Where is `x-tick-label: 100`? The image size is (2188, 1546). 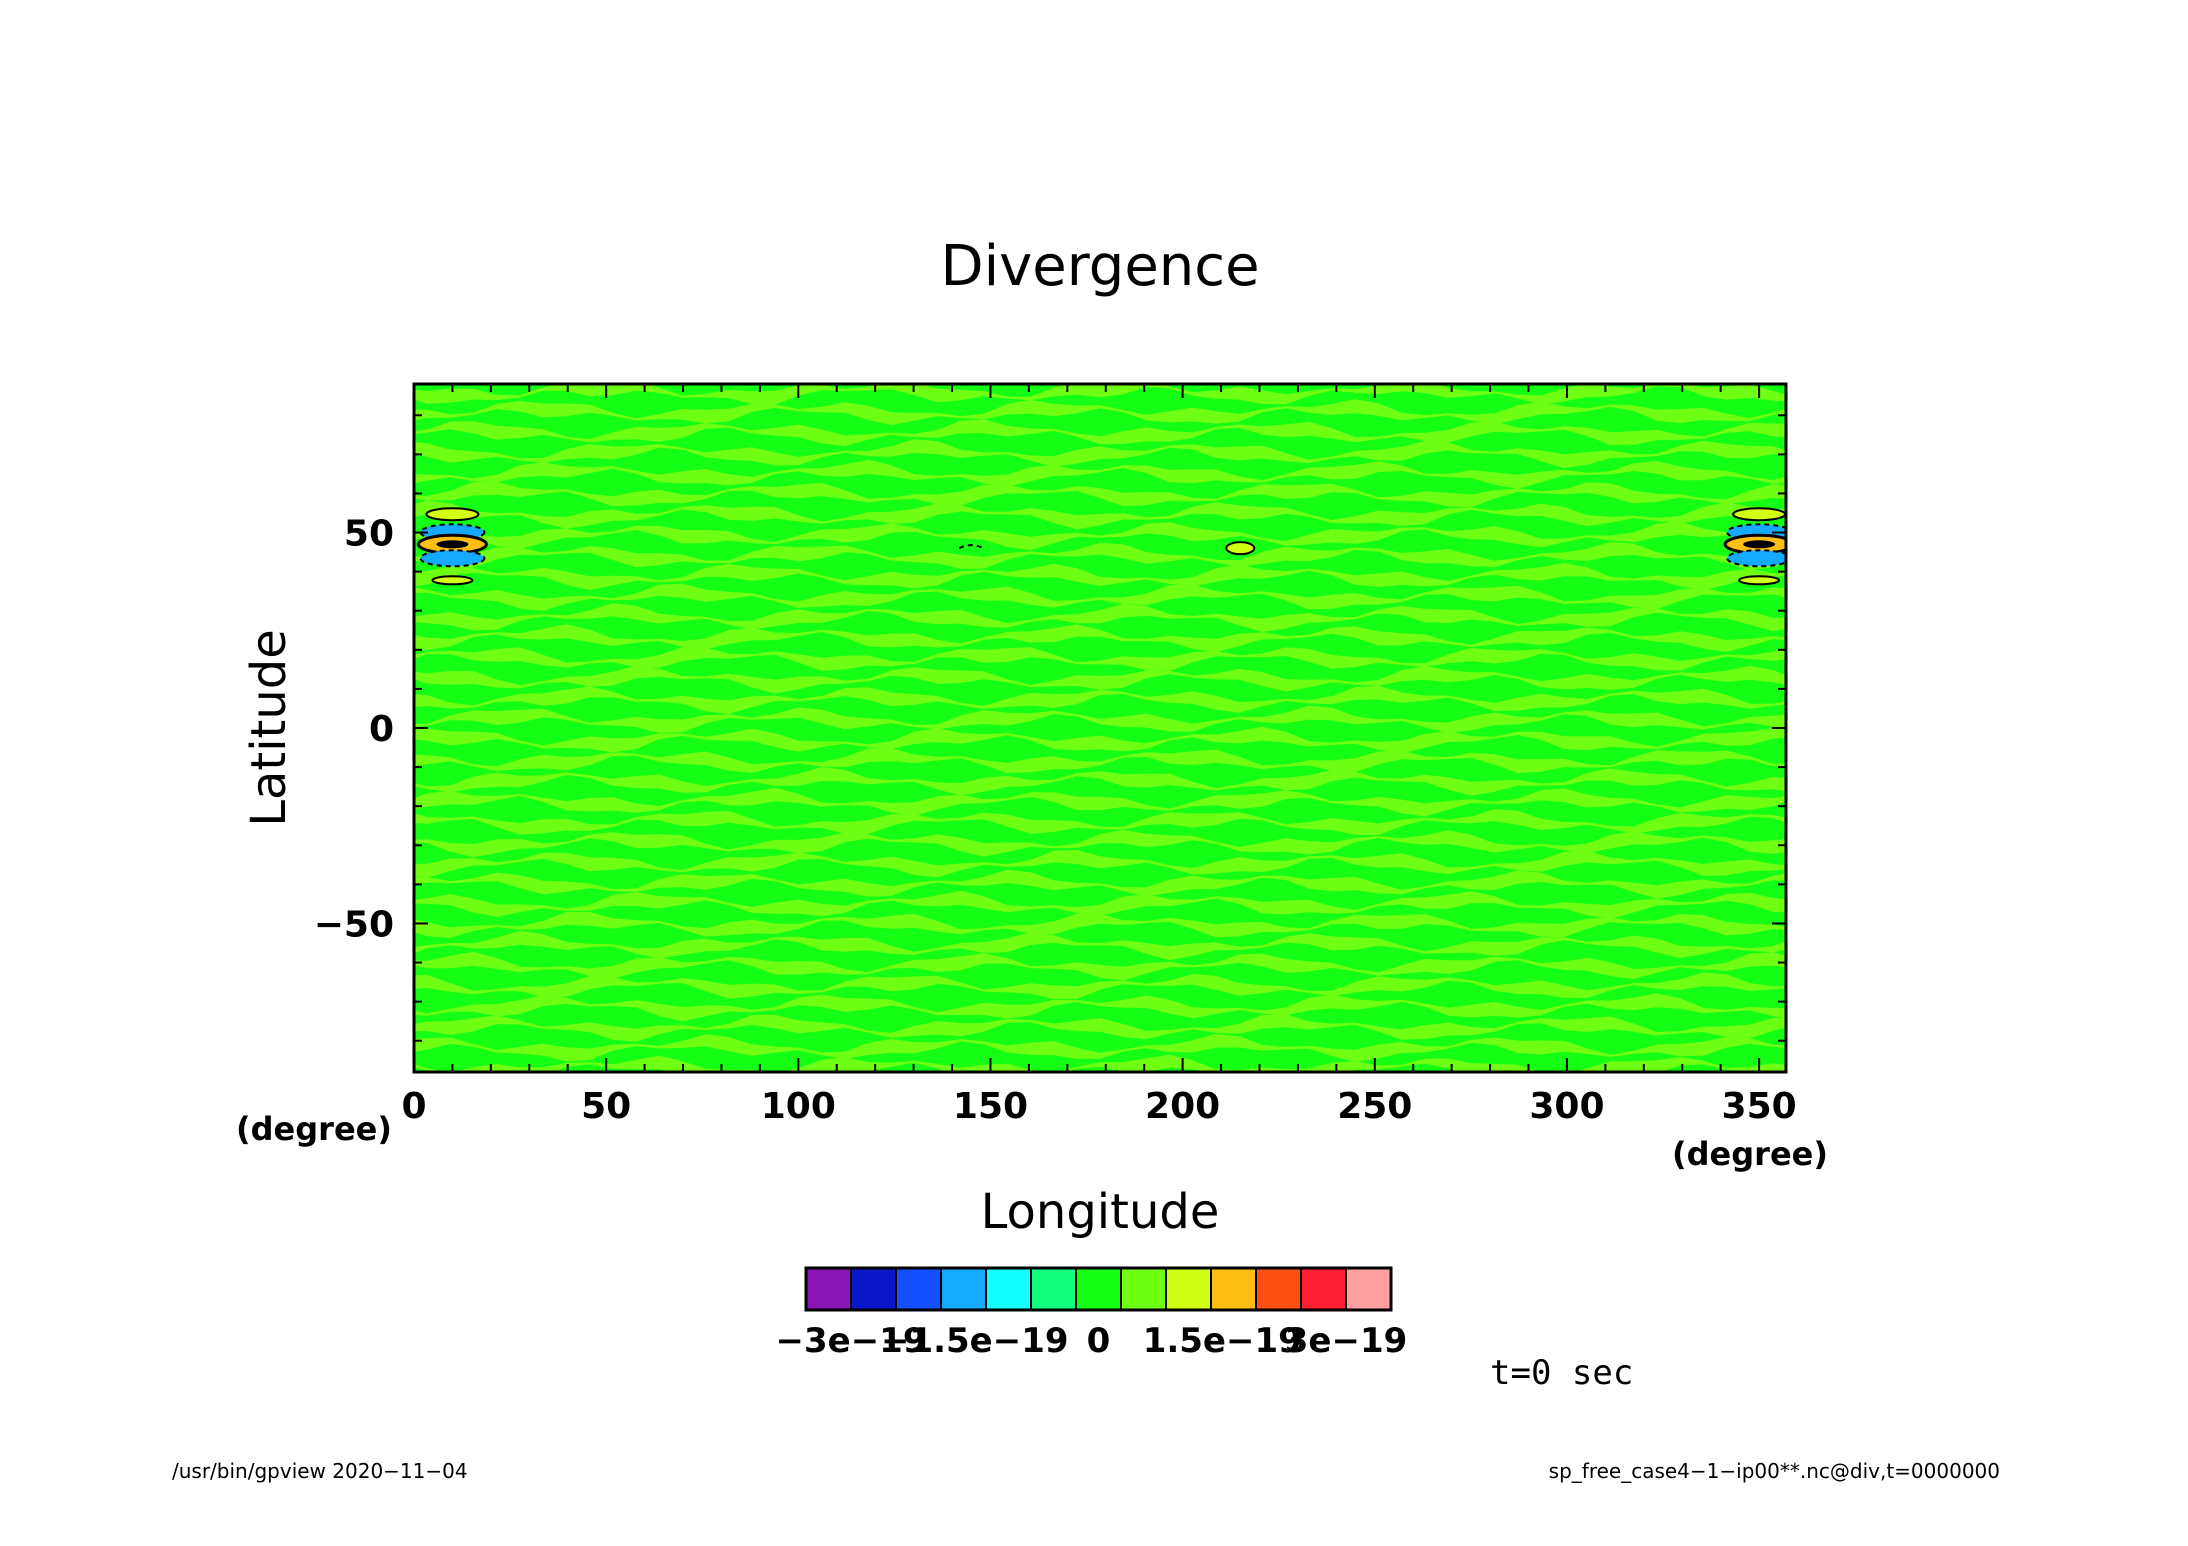 x-tick-label: 100 is located at coordinates (798, 1106).